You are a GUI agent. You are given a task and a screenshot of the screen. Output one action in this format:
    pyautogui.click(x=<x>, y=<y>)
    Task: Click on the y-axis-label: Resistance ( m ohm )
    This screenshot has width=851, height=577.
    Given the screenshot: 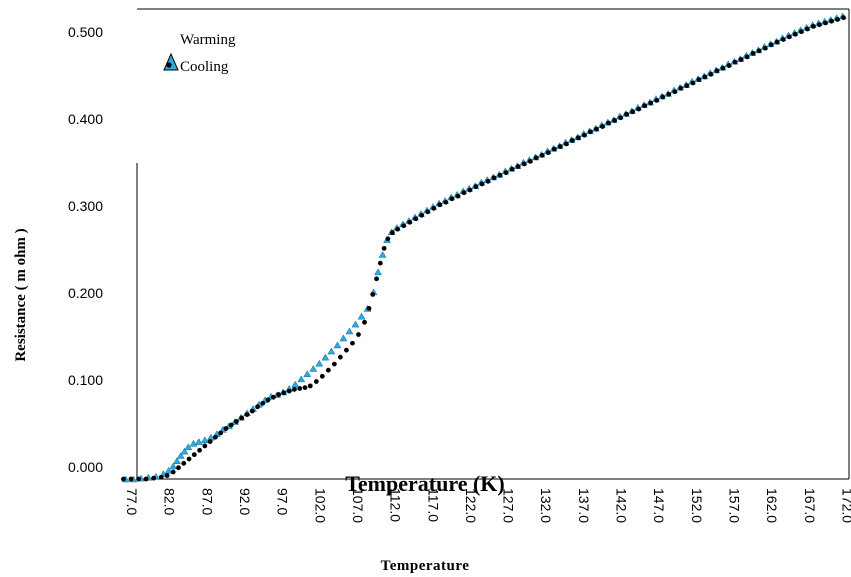 What is the action you would take?
    pyautogui.click(x=21, y=294)
    